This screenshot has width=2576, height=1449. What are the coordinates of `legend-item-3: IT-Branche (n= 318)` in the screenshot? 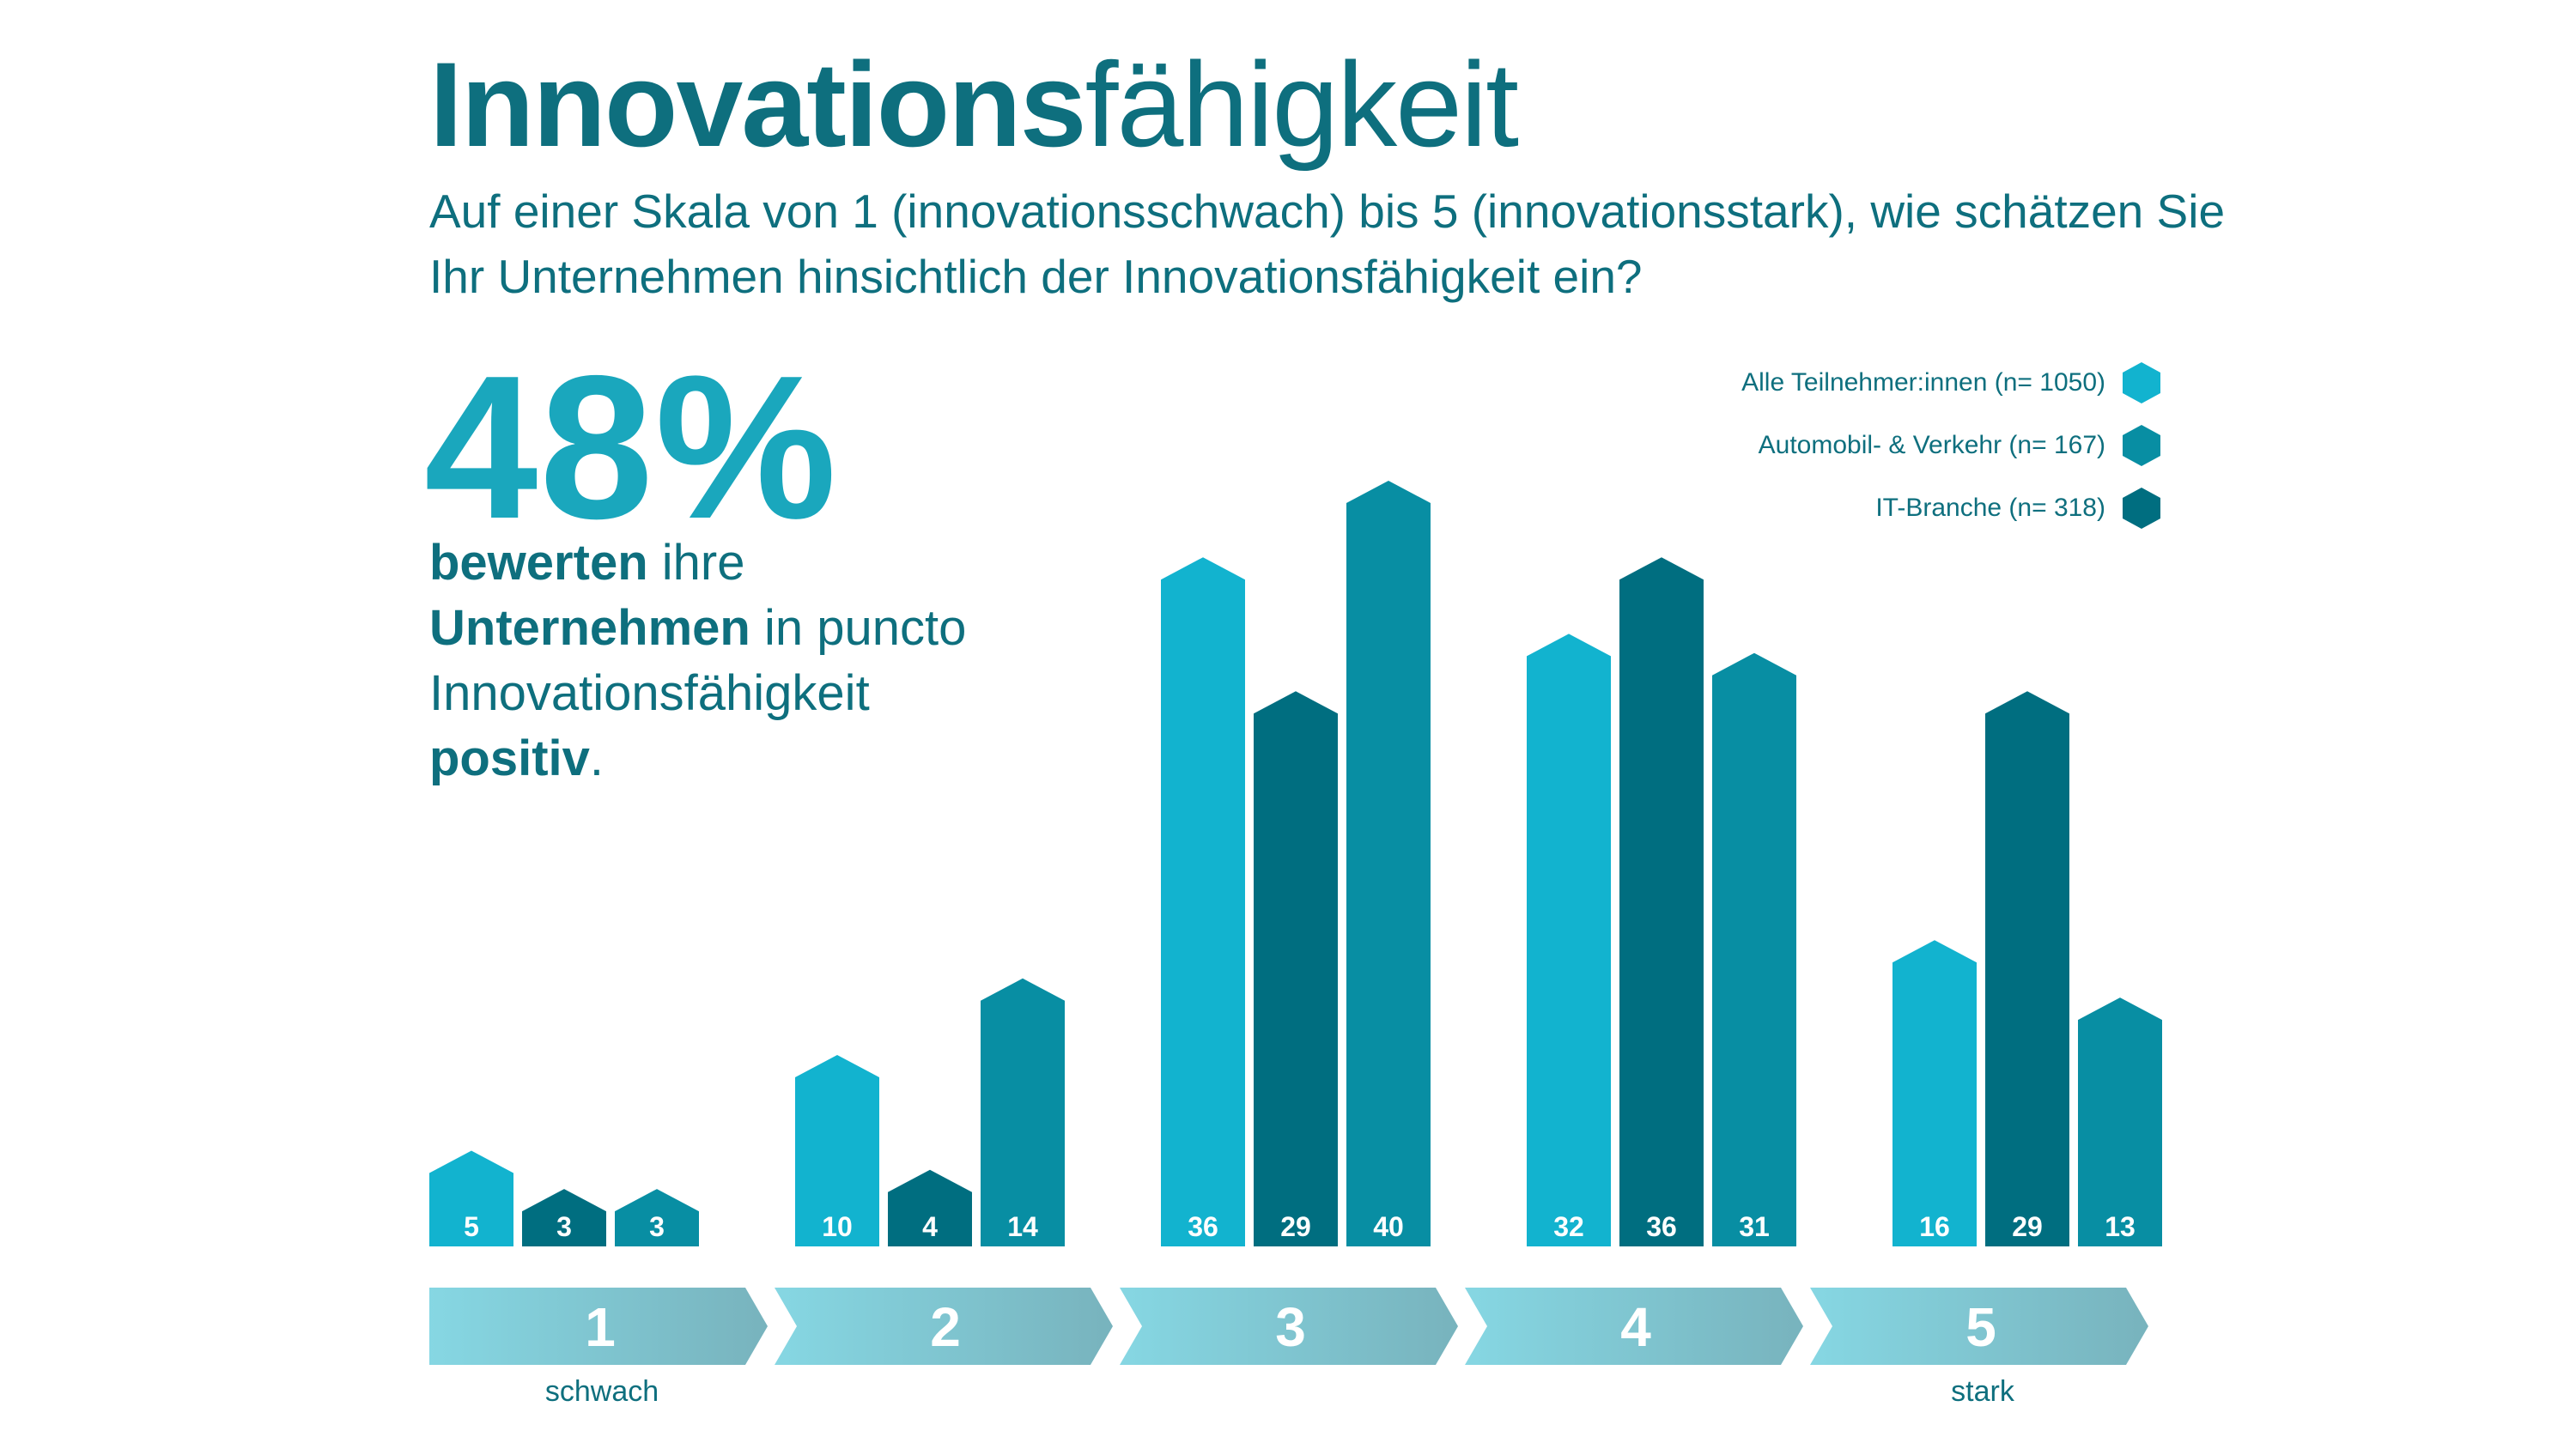 It's located at (1952, 508).